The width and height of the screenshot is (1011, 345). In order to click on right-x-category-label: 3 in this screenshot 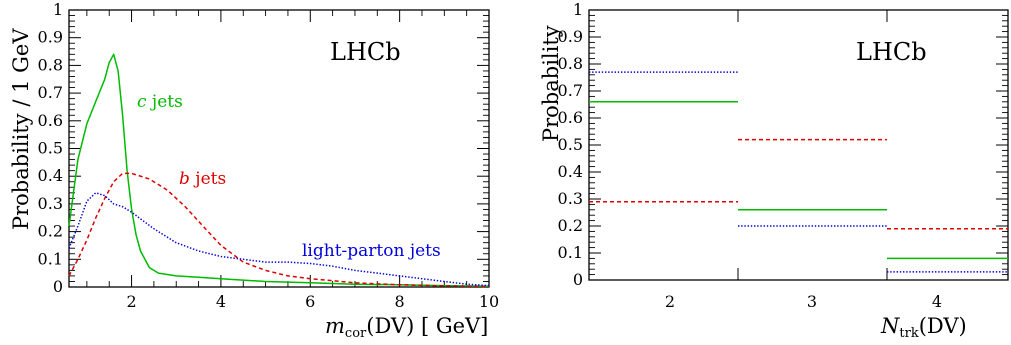, I will do `click(812, 301)`.